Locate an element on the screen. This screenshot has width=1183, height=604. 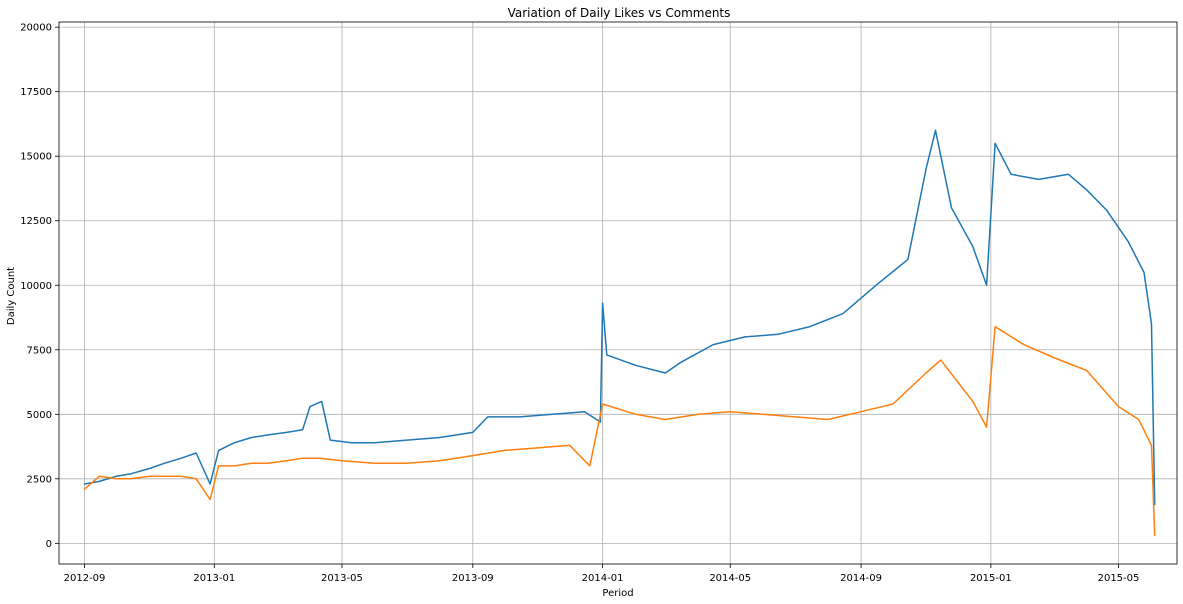
y-tick-label: 17500 is located at coordinates (36, 92).